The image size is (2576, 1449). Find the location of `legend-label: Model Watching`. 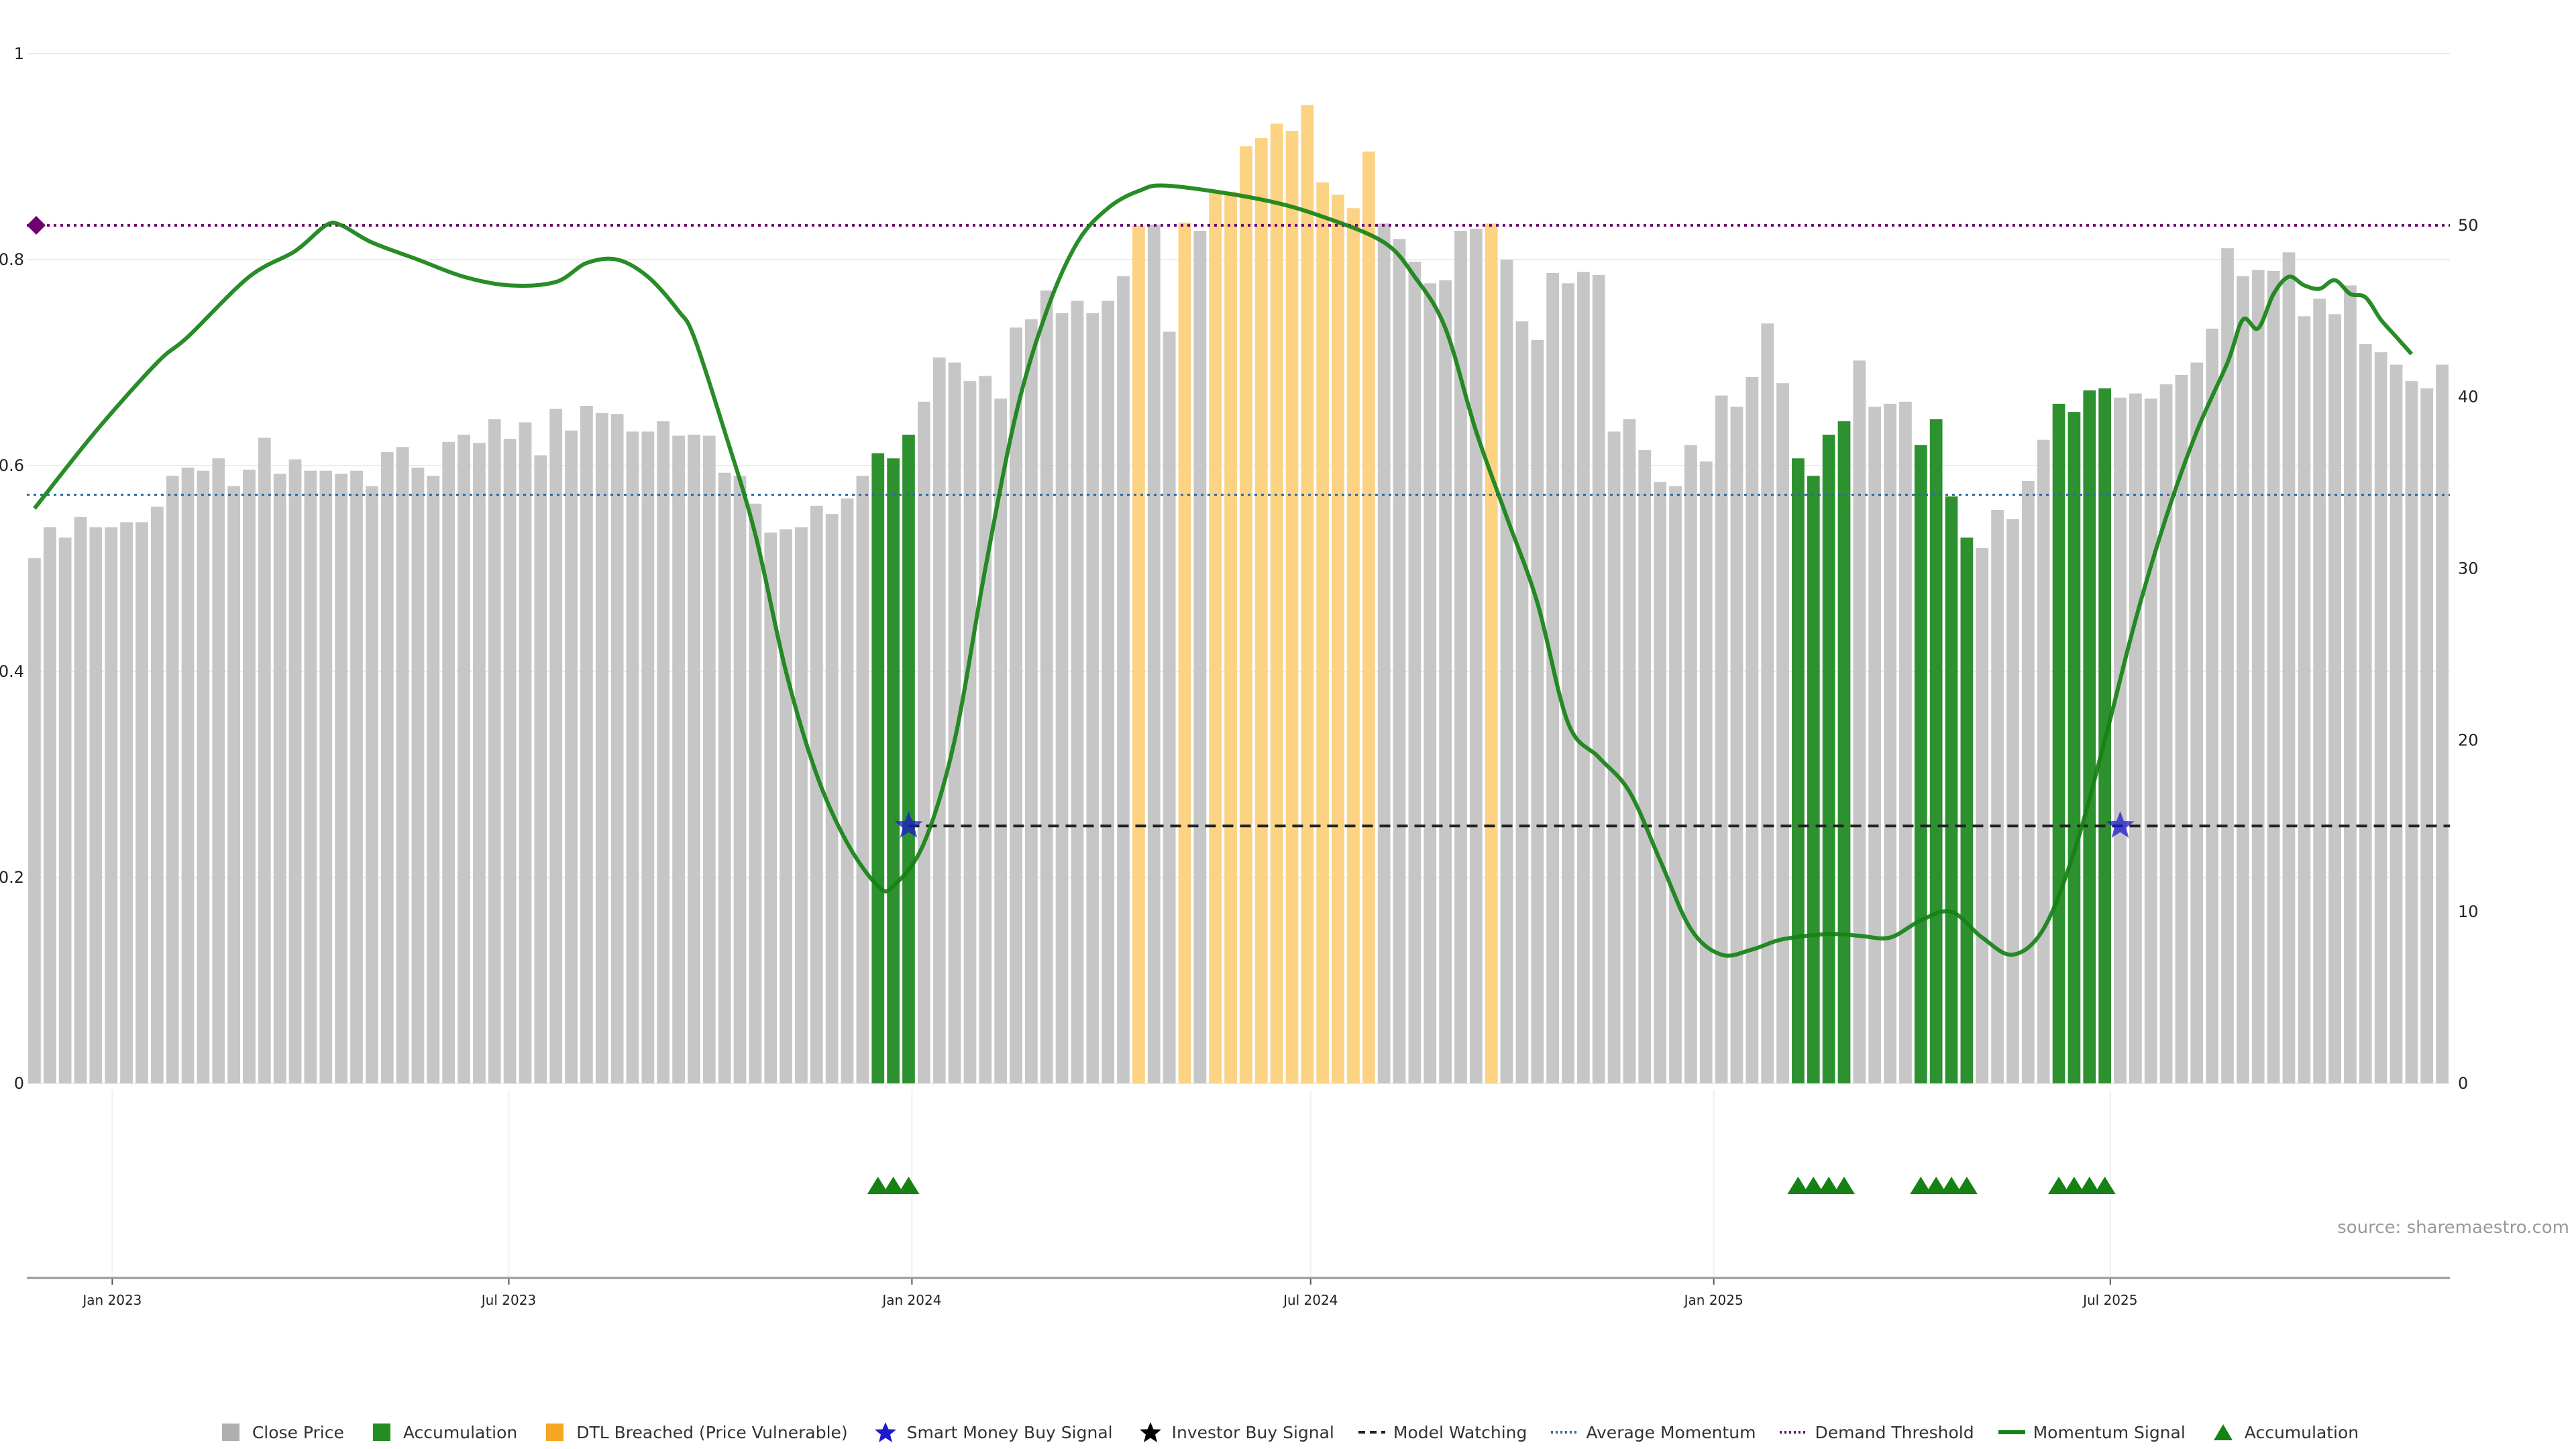

legend-label: Model Watching is located at coordinates (1460, 1432).